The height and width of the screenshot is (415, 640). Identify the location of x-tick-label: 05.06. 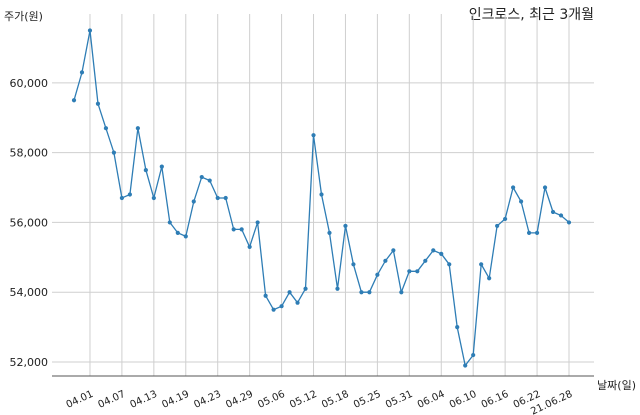
(271, 400).